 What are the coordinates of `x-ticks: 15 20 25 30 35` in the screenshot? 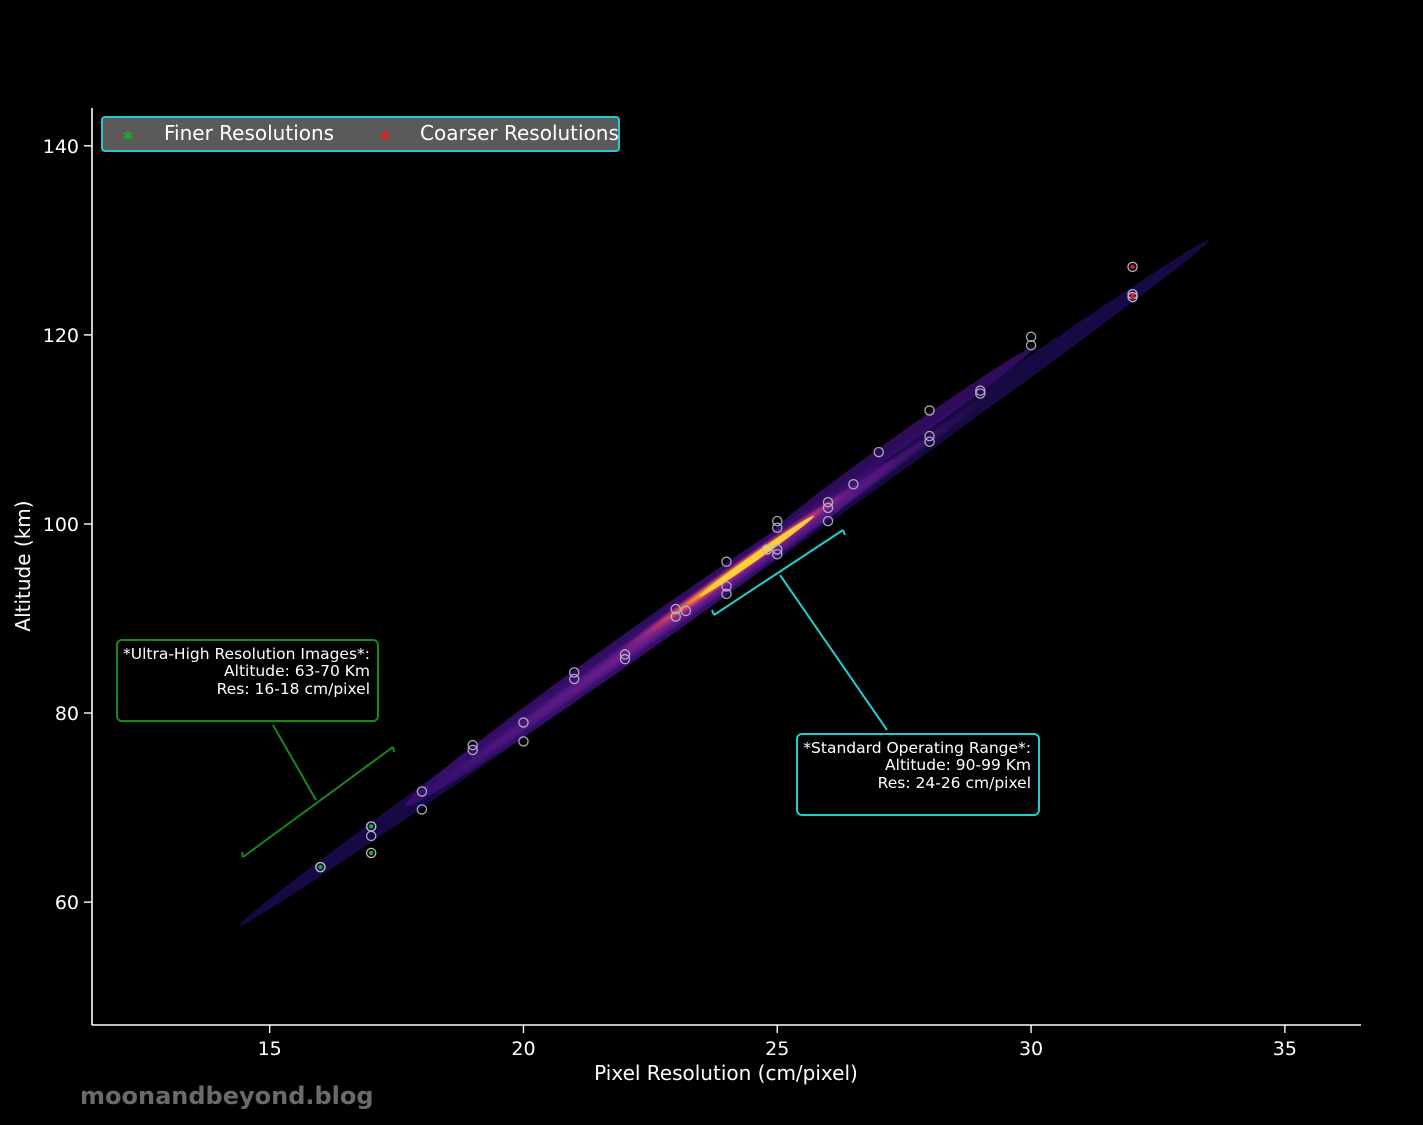 It's located at (777, 1042).